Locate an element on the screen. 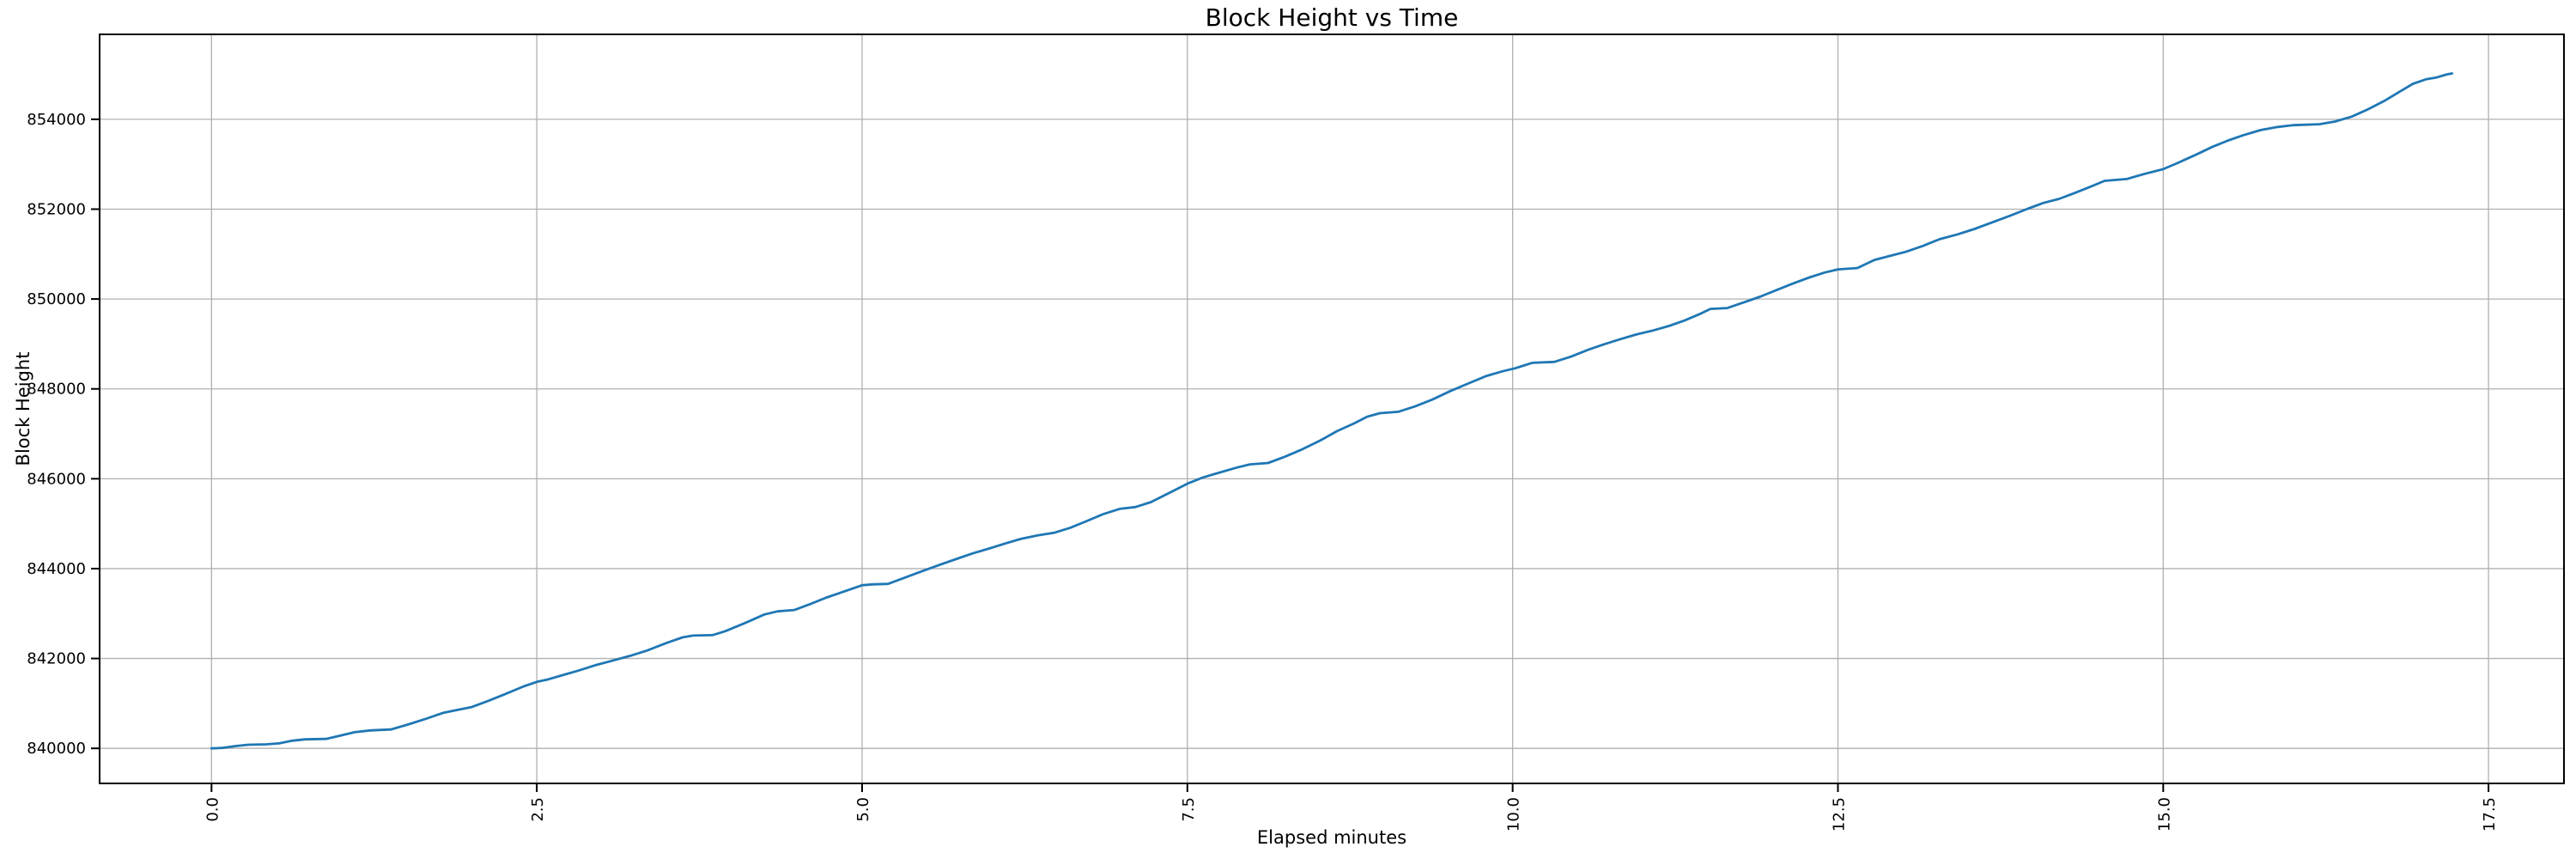 The width and height of the screenshot is (2576, 859). chart-title: Block Height vs Time is located at coordinates (1332, 17).